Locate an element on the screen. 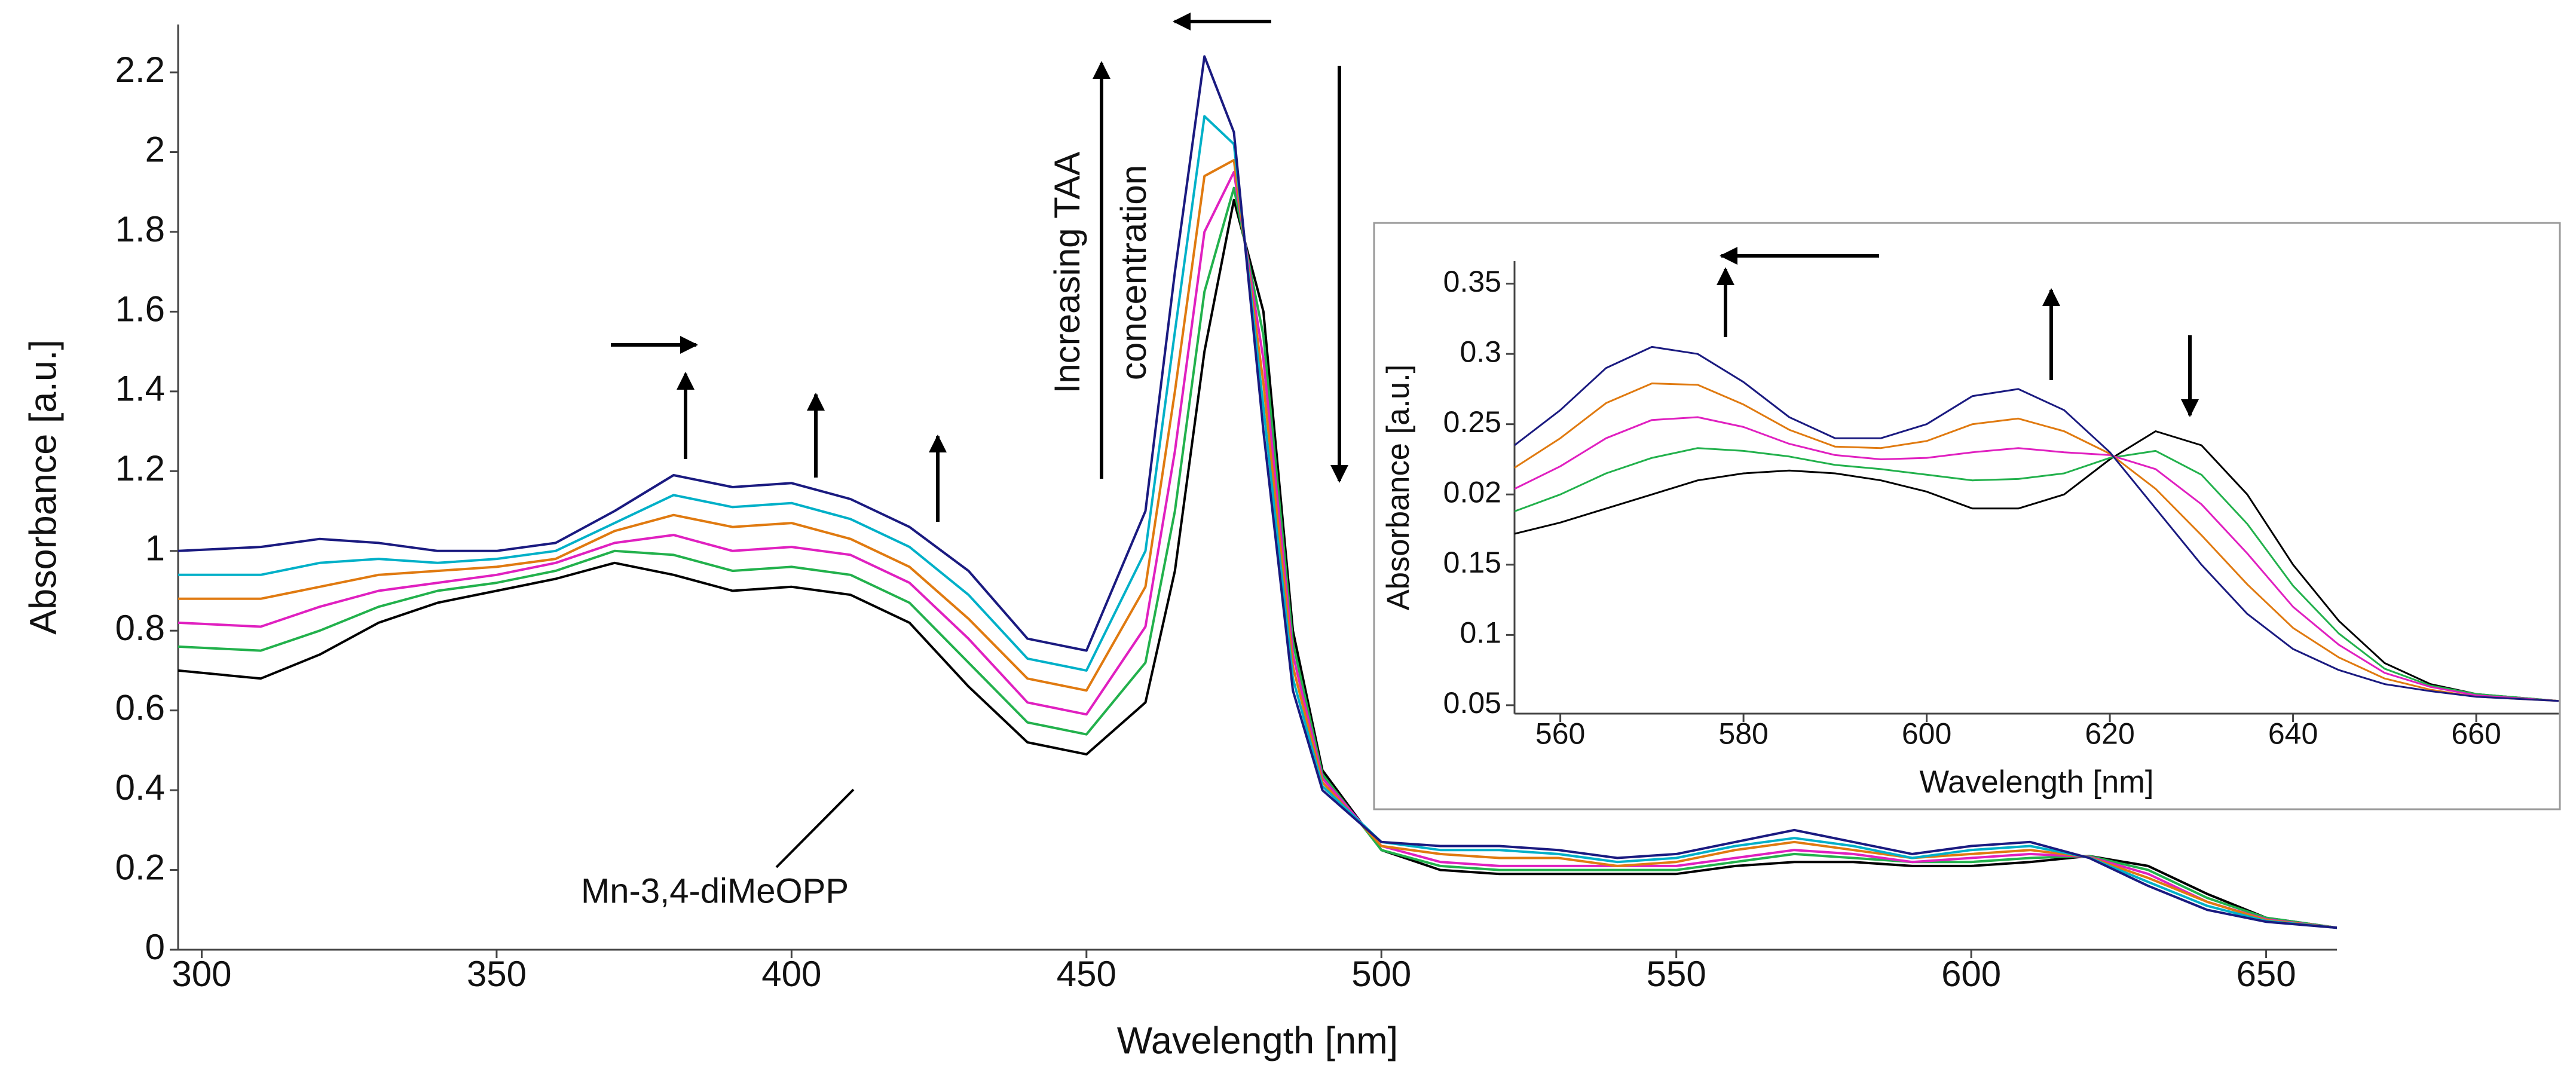 The image size is (2576, 1083). x-tick-label: 500 is located at coordinates (1381, 974).